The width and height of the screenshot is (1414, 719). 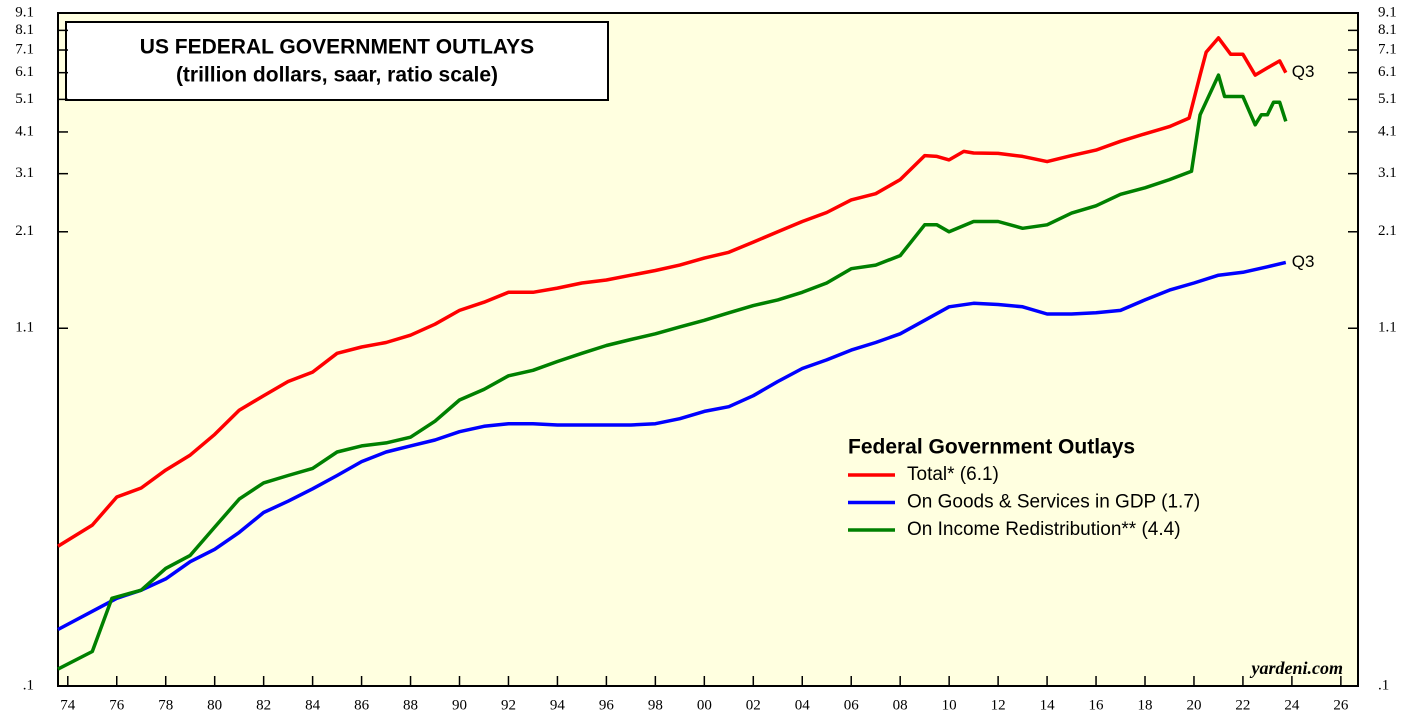 I want to click on y-tick-label: 7.1, so click(x=24, y=49).